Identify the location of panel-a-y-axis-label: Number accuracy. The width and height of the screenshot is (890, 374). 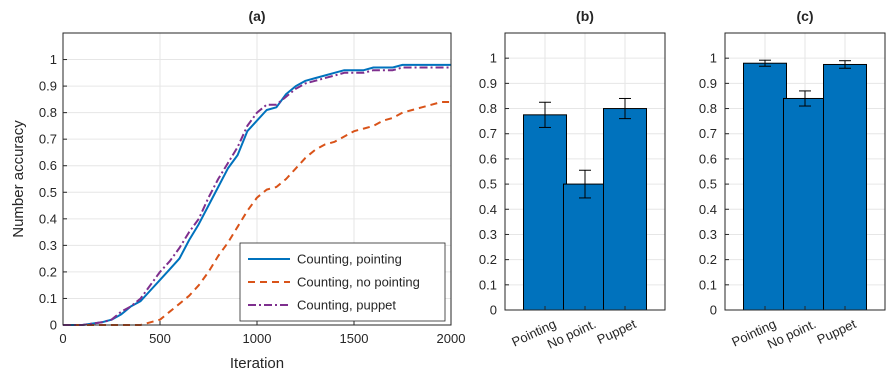
(18, 179).